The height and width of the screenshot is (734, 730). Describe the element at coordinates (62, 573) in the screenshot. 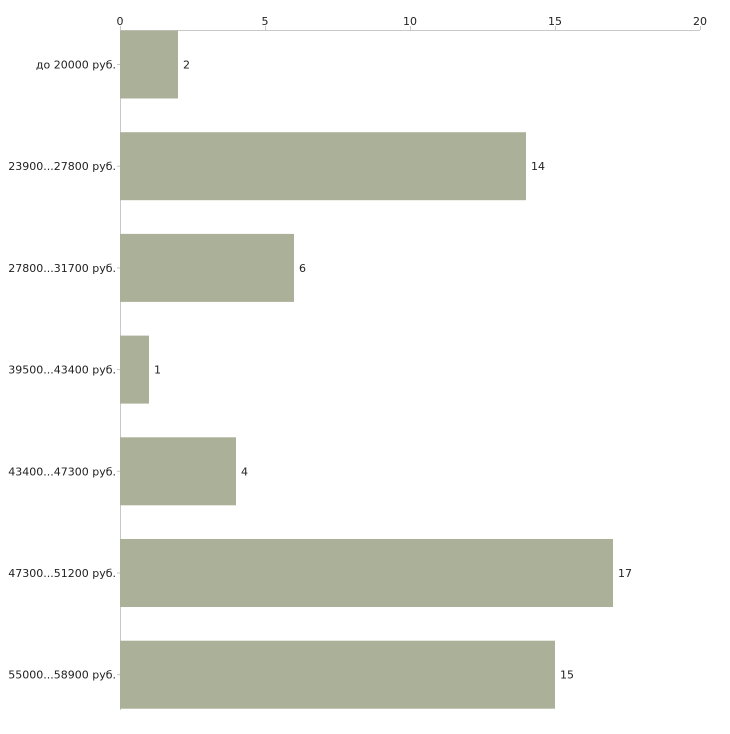

I see `category-label: 47300...51200 руб.` at that location.